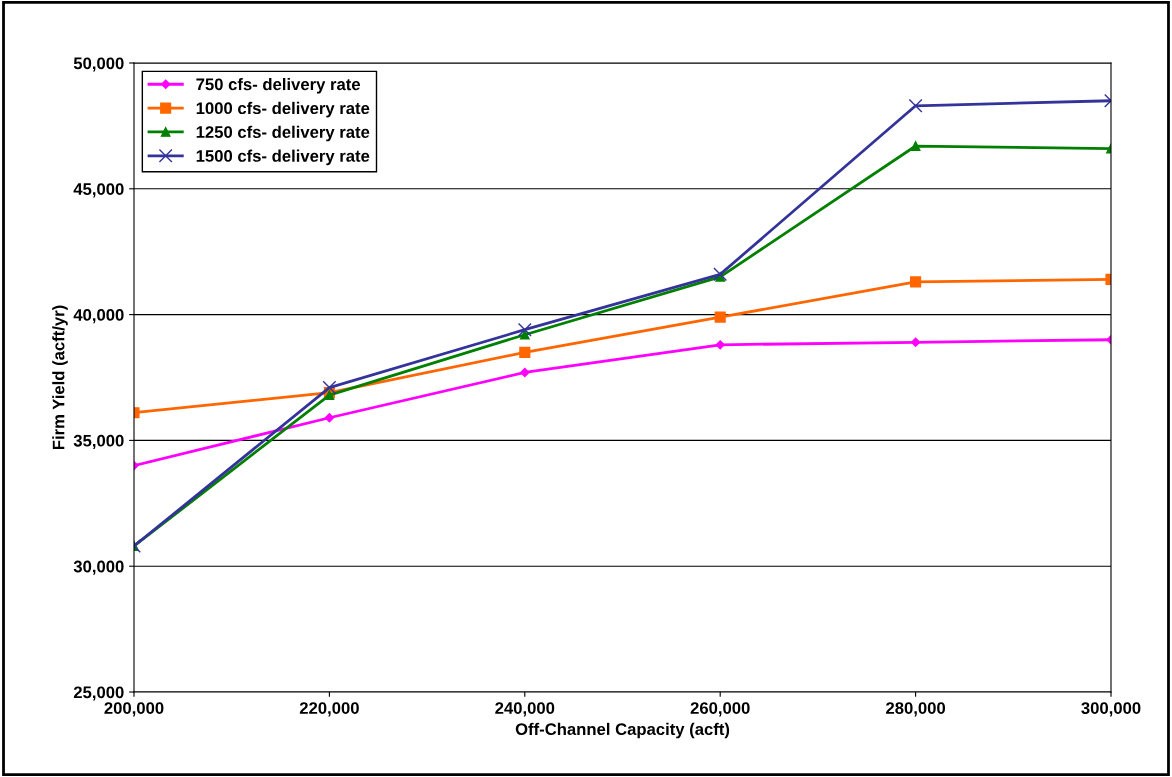 This screenshot has width=1172, height=777. I want to click on y-tick-label: 30,000, so click(98, 567).